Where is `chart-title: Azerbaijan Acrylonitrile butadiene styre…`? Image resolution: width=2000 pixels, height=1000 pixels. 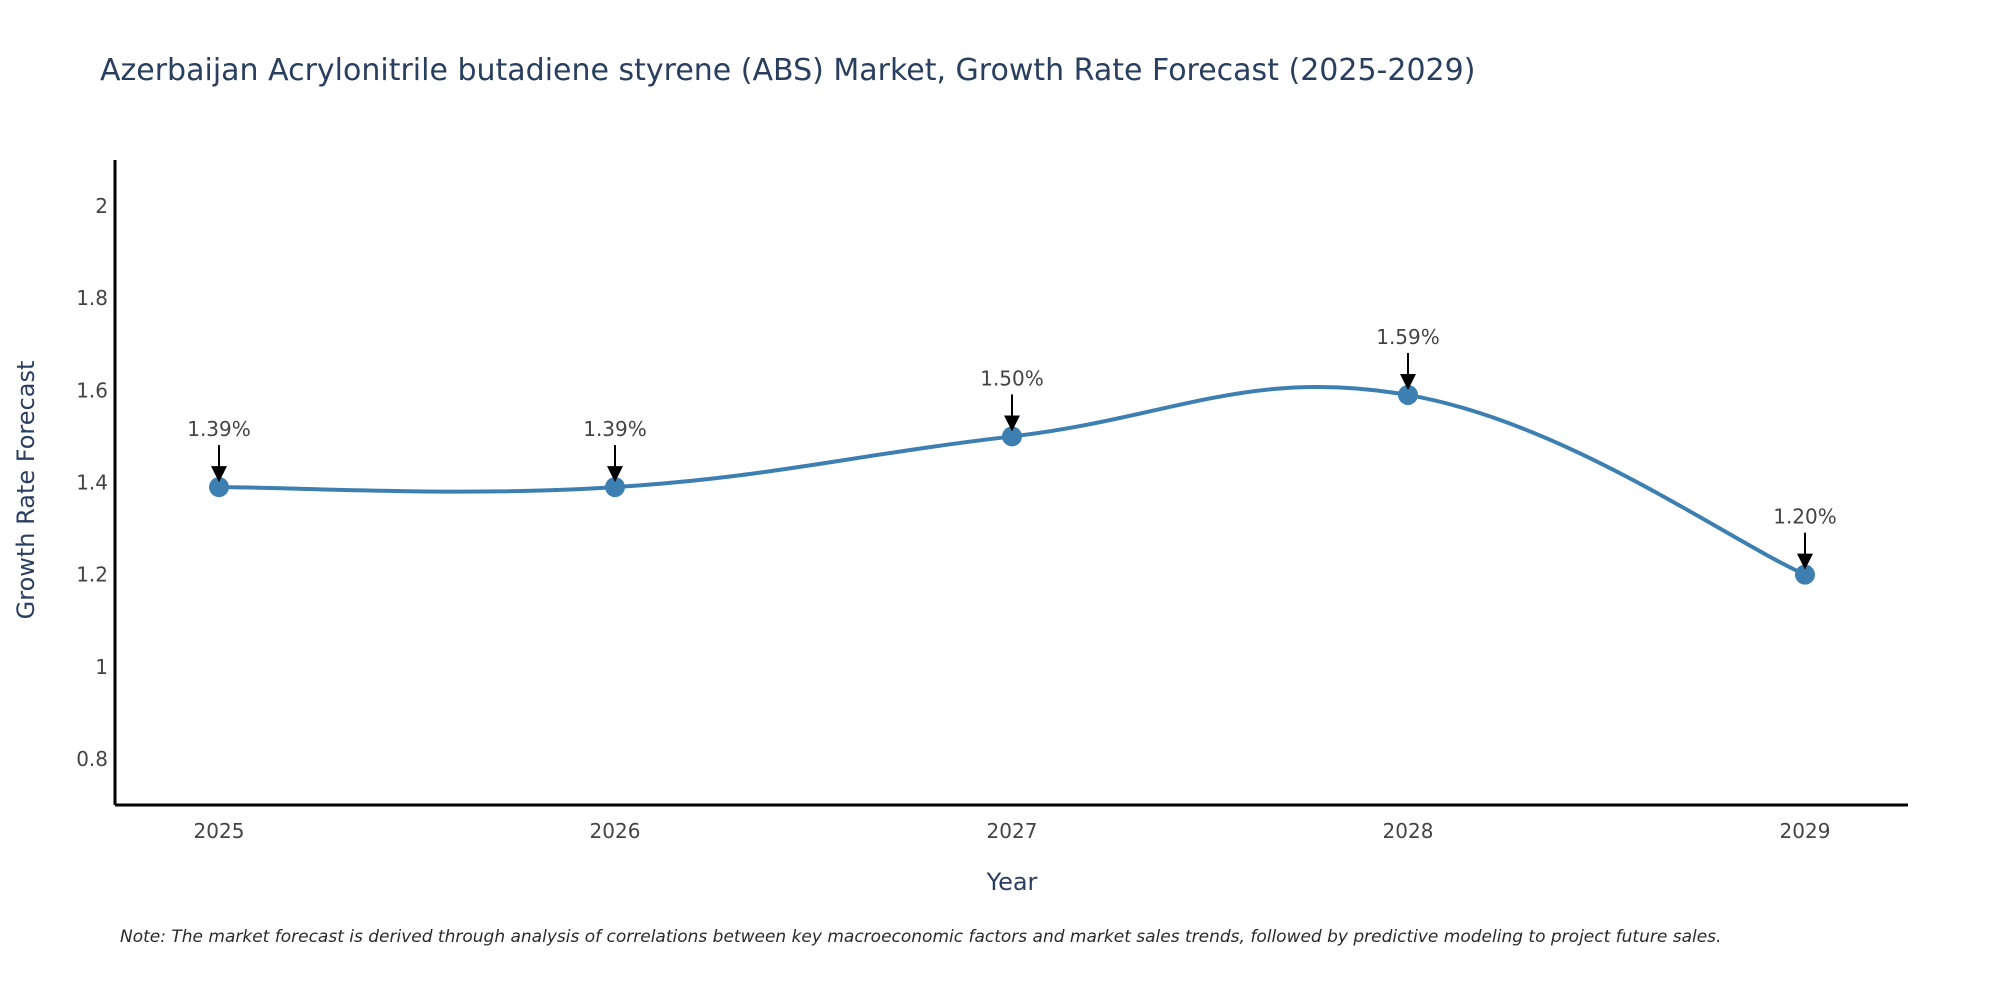
chart-title: Azerbaijan Acrylonitrile butadiene styre… is located at coordinates (787, 70).